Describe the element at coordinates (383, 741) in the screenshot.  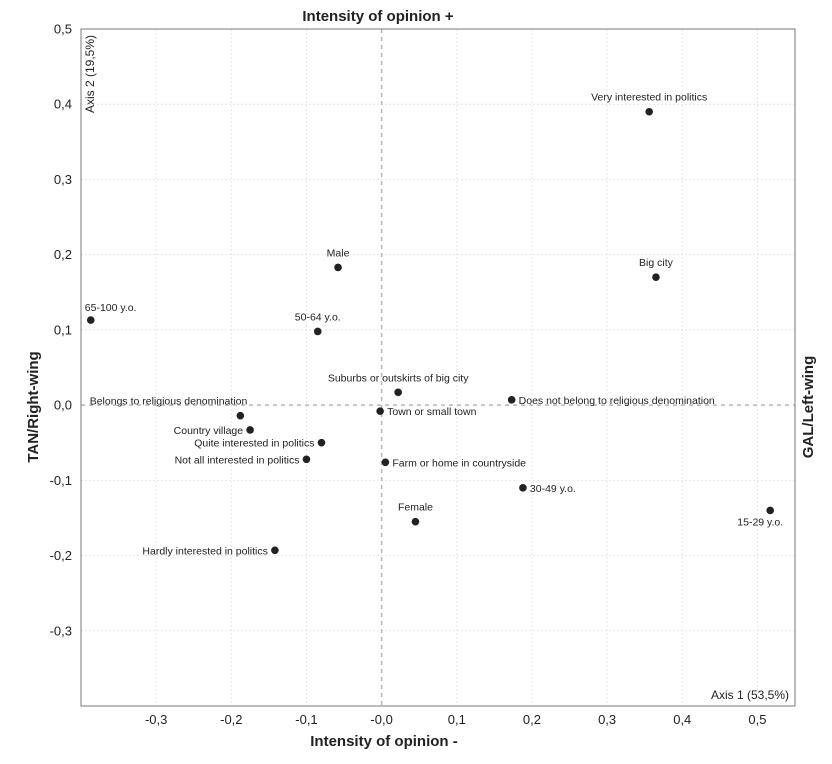
I see `x-axis-label: Intensity of opinion -` at that location.